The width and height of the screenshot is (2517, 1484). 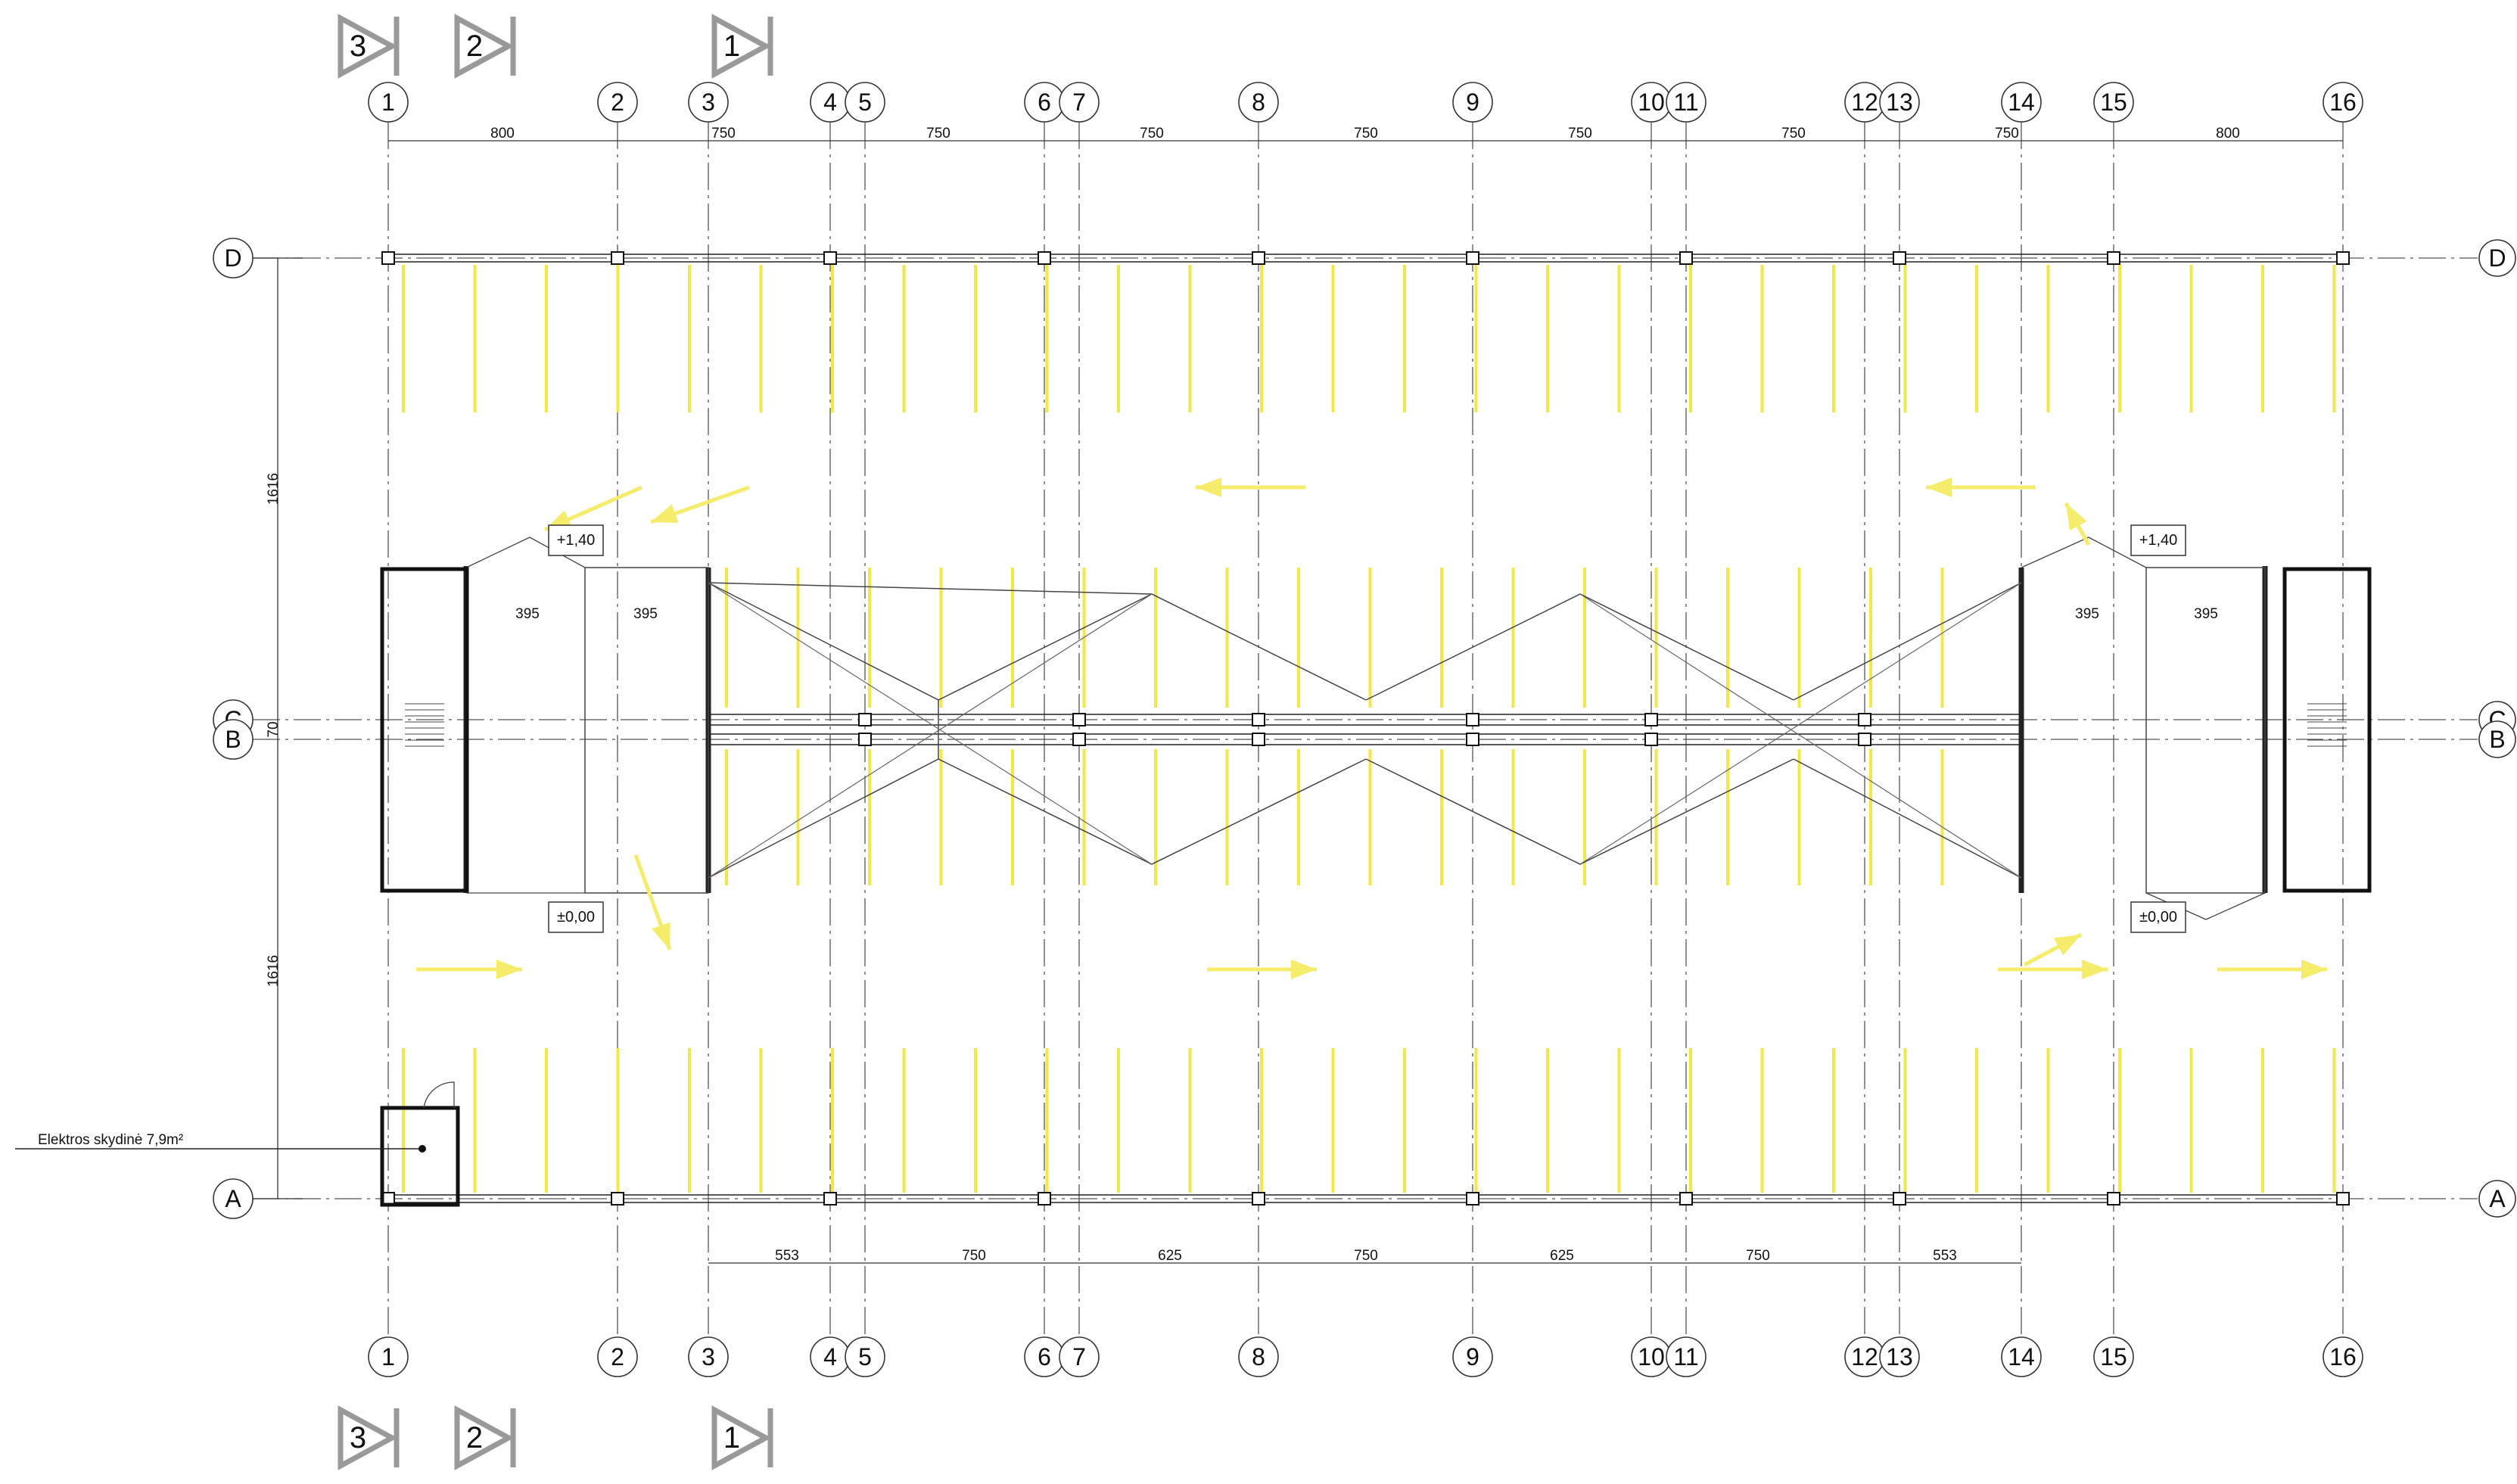 What do you see at coordinates (1152, 134) in the screenshot?
I see `dim-top-6-8: 750` at bounding box center [1152, 134].